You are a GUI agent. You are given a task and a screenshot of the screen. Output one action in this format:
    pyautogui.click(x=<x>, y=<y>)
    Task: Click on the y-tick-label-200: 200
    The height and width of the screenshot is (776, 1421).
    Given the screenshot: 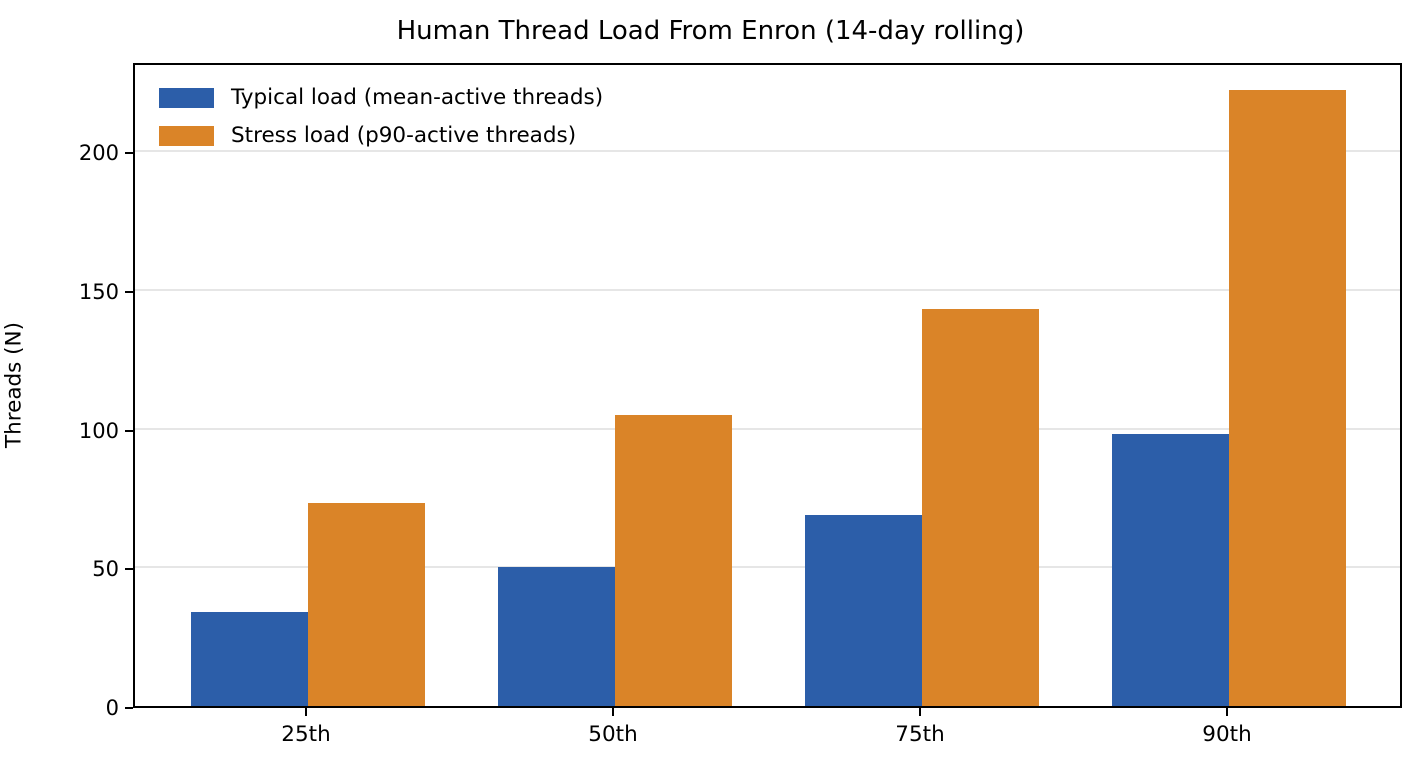 What is the action you would take?
    pyautogui.click(x=98, y=153)
    